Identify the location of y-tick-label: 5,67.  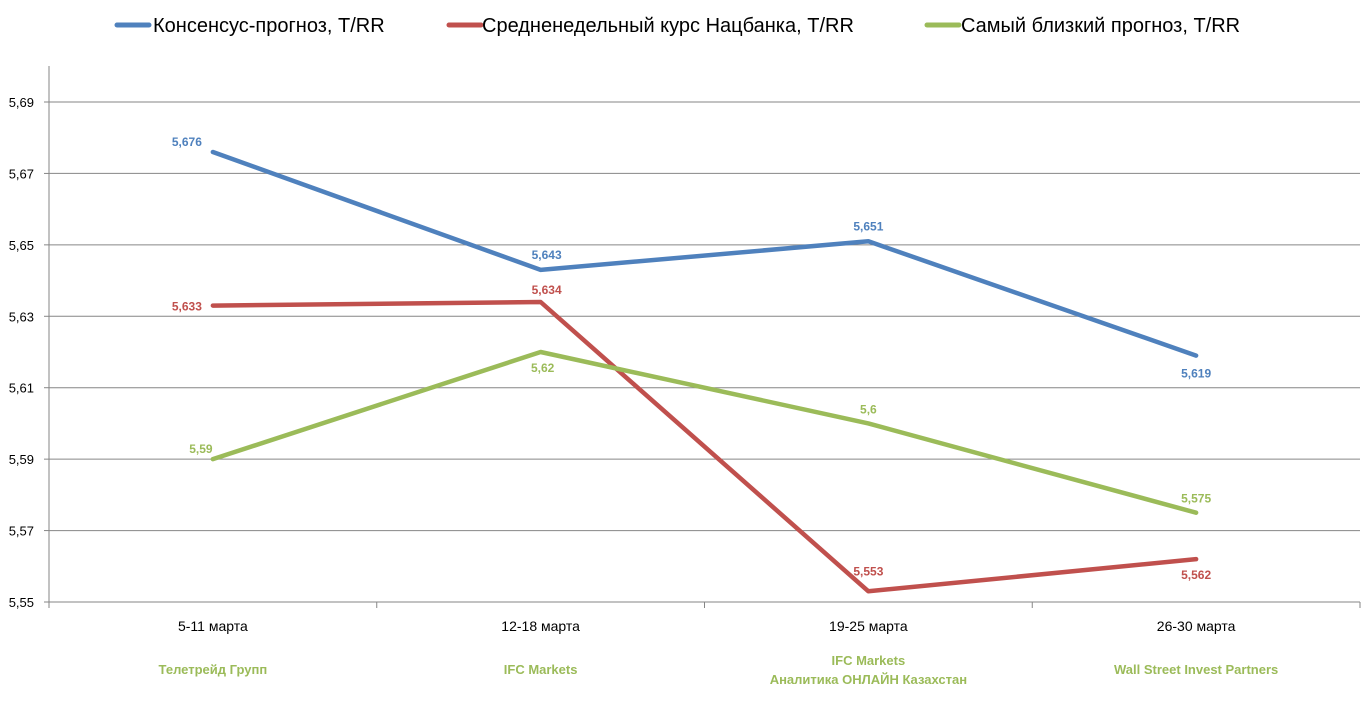
(21, 173).